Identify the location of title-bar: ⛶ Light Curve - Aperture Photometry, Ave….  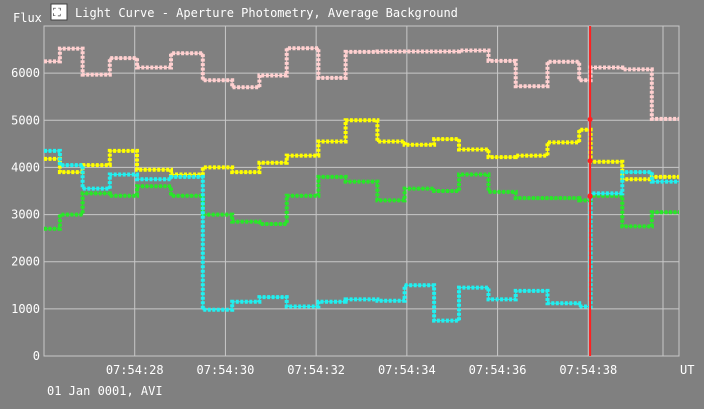
(254, 12).